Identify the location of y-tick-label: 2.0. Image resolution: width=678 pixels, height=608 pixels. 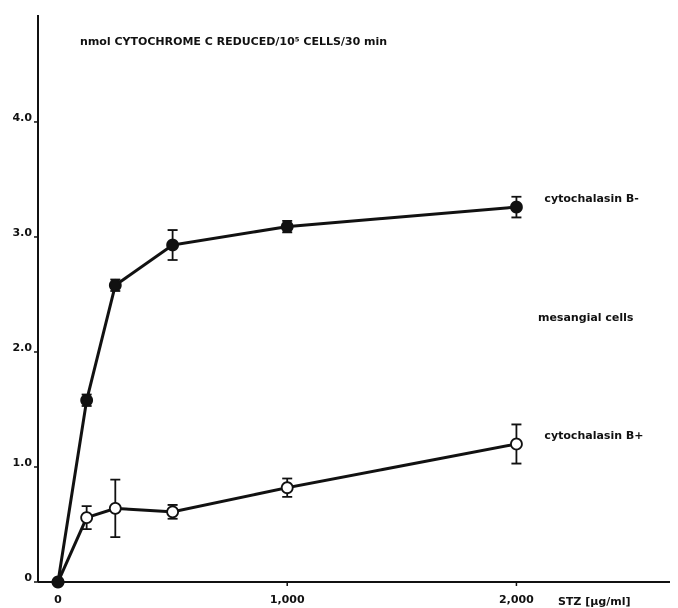
(23, 347).